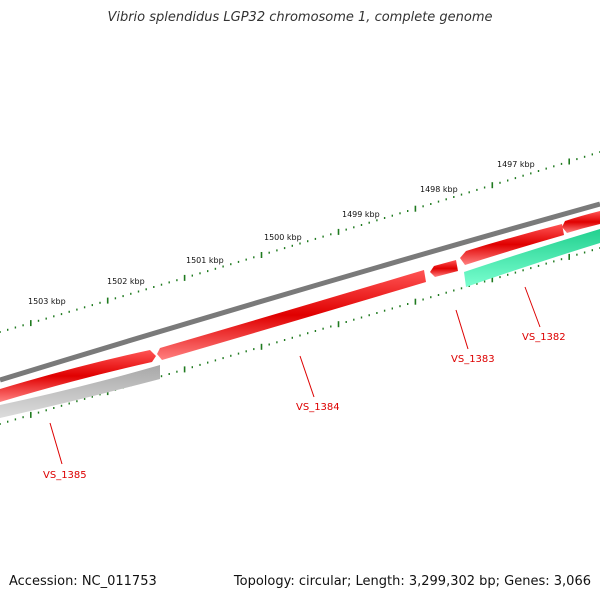 Image resolution: width=600 pixels, height=600 pixels. I want to click on gene-label-vs1382: VS_1382, so click(544, 337).